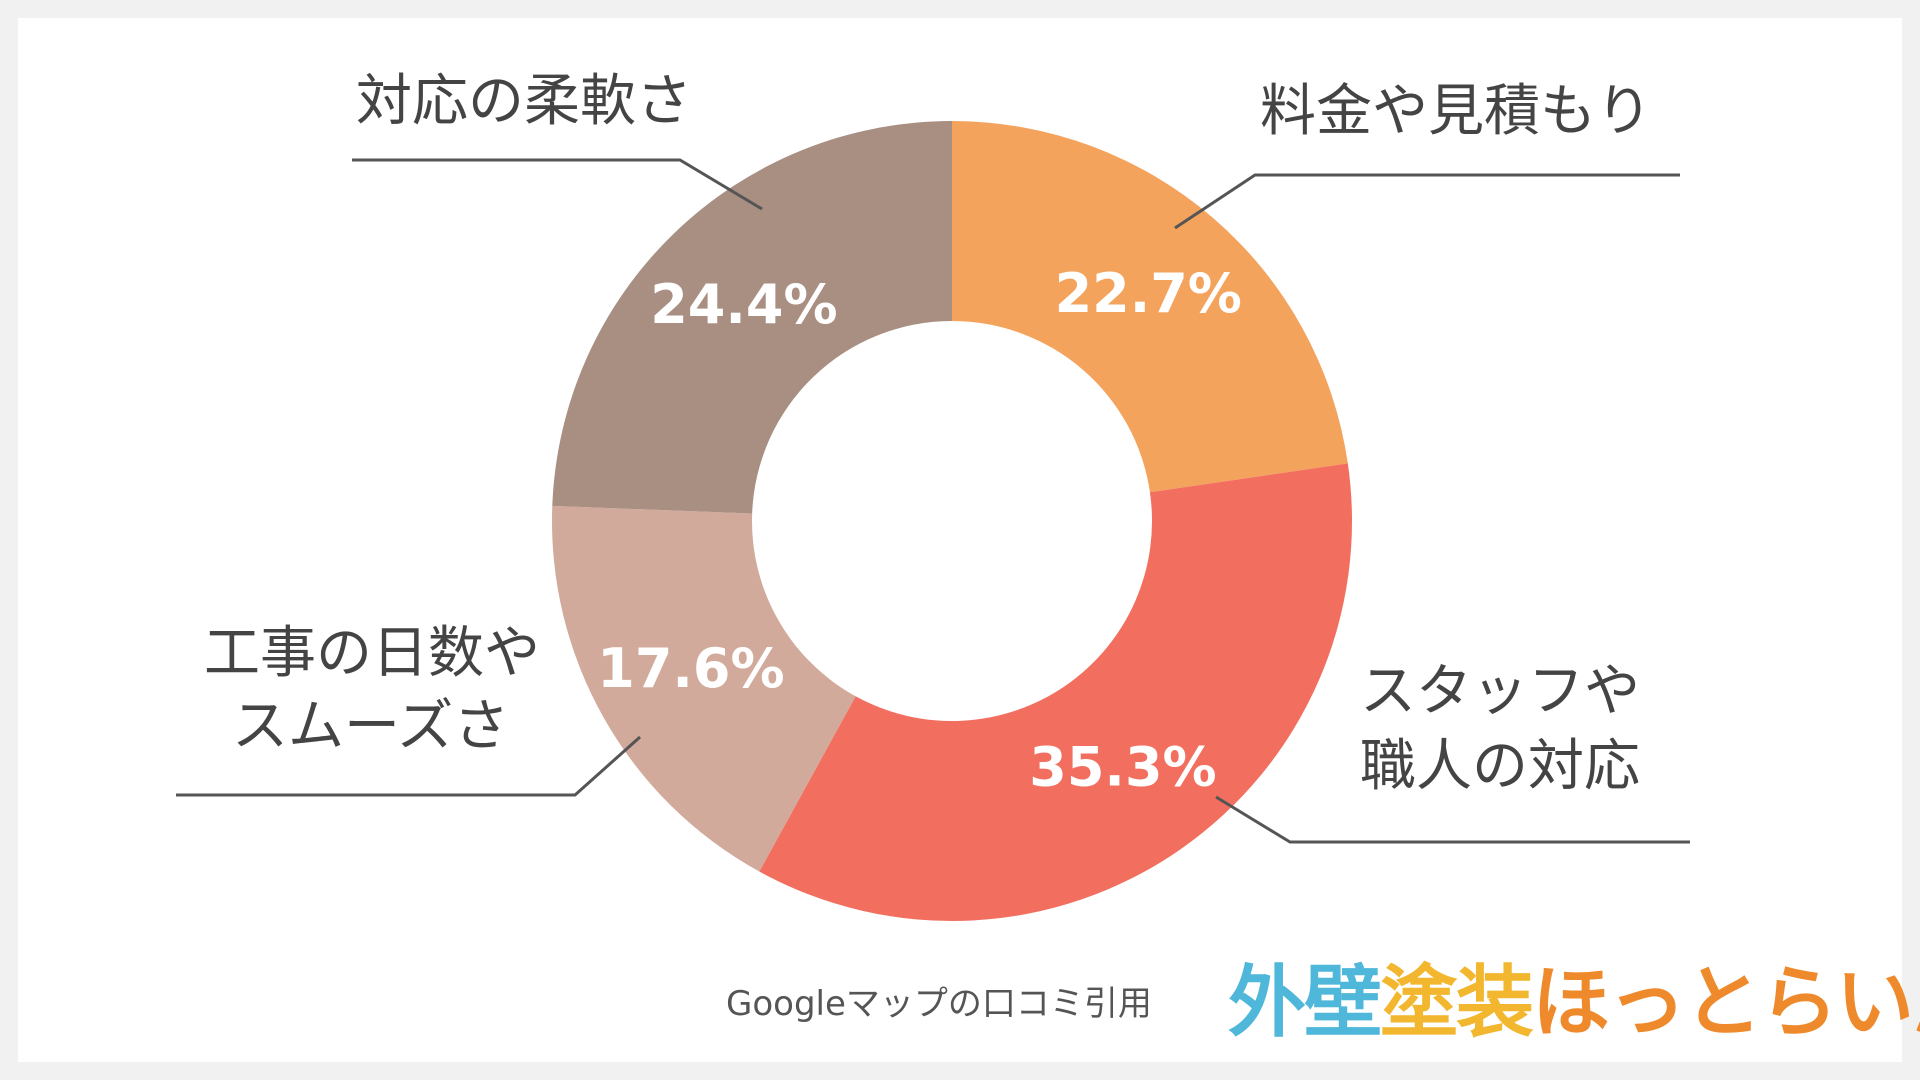  Describe the element at coordinates (1726, 1003) in the screenshot. I see `logo-part-3: ほっとらいん` at that location.